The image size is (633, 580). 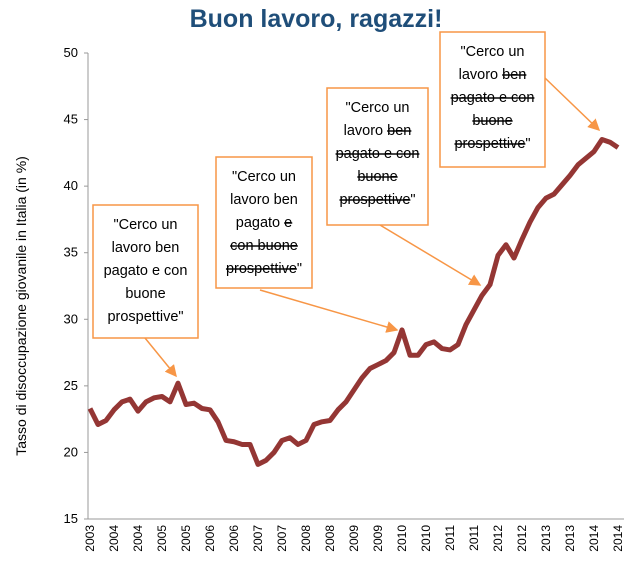 I want to click on annotation-part: prospettive", so click(x=145, y=317).